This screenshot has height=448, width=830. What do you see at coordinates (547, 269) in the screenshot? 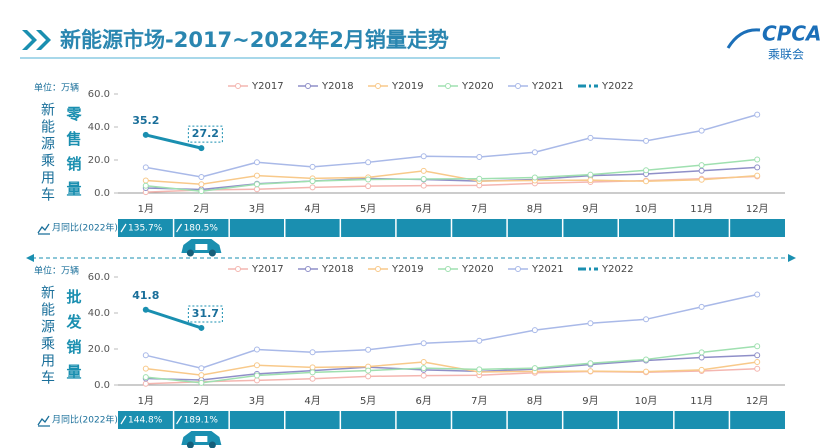
I see `legend-label: Y2021` at bounding box center [547, 269].